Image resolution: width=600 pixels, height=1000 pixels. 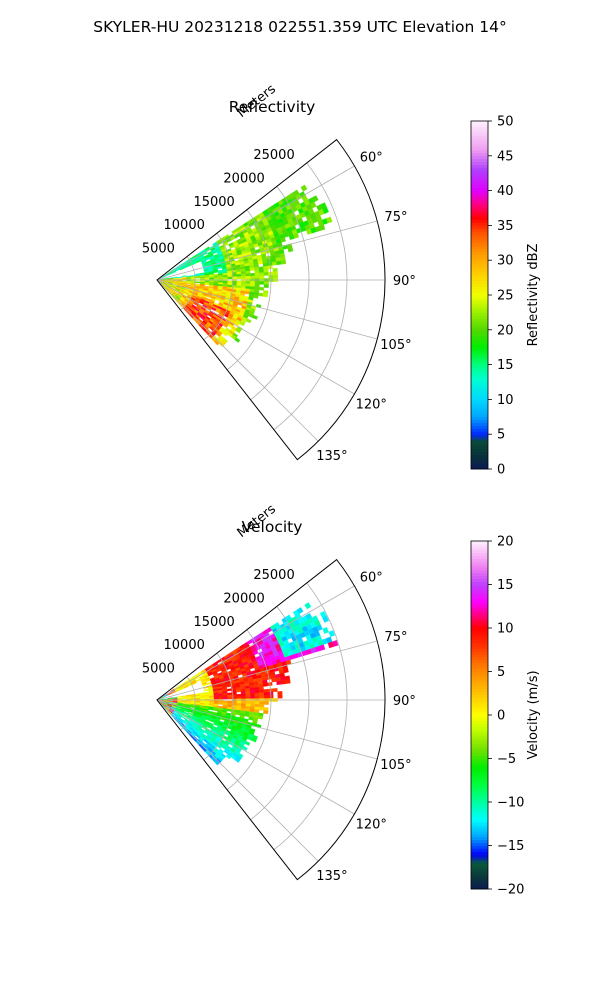 What do you see at coordinates (371, 157) in the screenshot?
I see `azimuth-tick-label: 60°` at bounding box center [371, 157].